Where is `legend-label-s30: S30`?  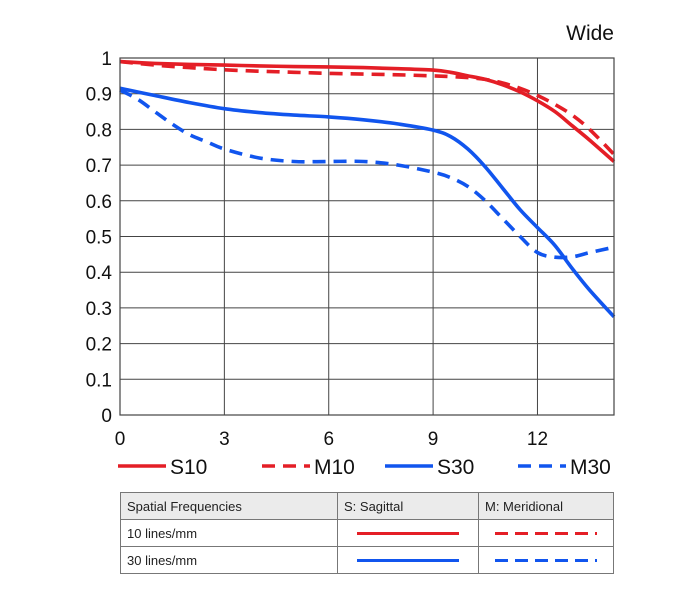
legend-label-s30: S30 is located at coordinates (455, 467).